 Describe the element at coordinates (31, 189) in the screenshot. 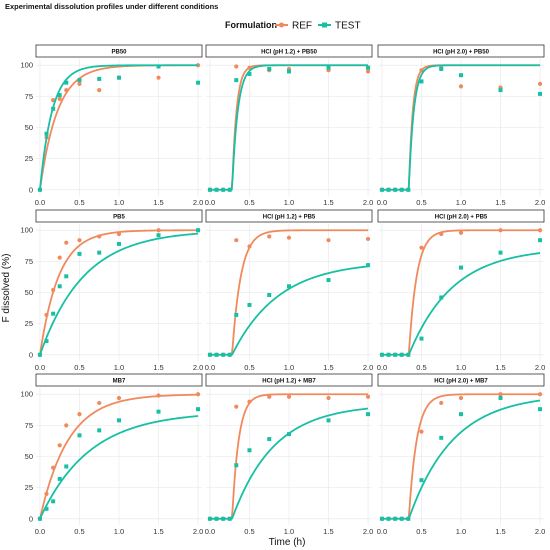

I see `y-tick-label: 0` at that location.